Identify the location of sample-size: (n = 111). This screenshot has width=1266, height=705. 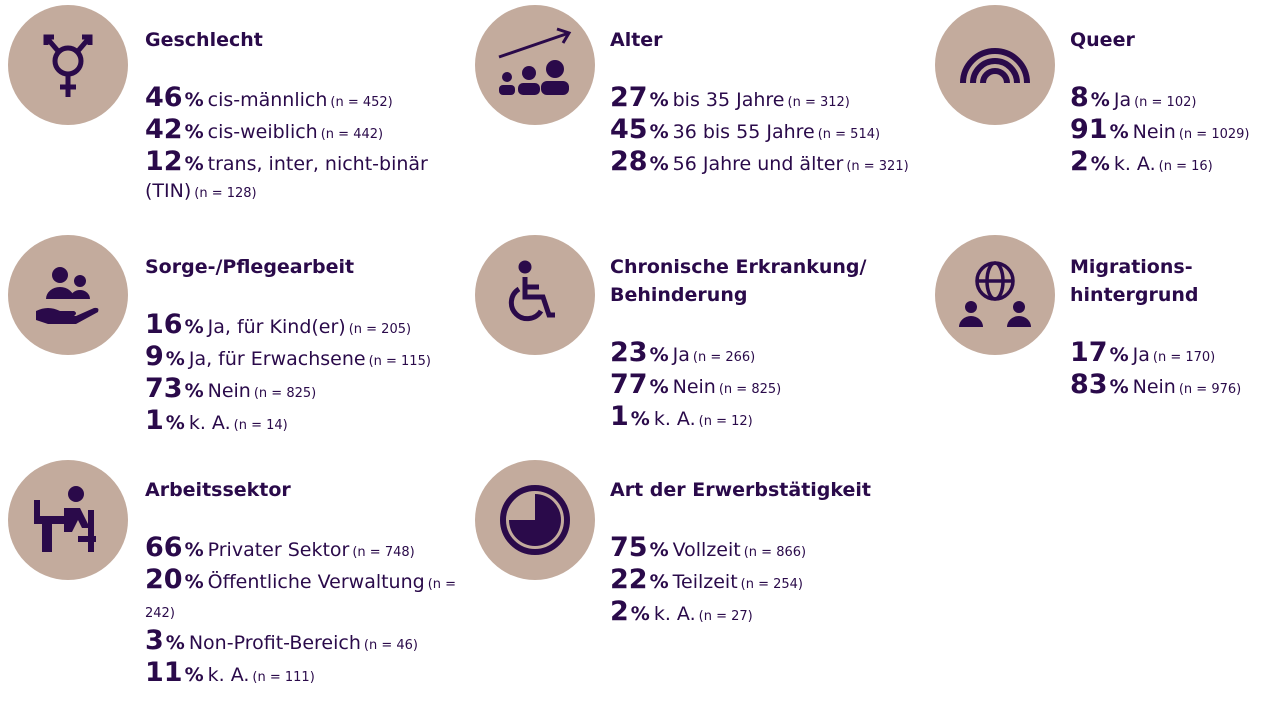
(283, 677).